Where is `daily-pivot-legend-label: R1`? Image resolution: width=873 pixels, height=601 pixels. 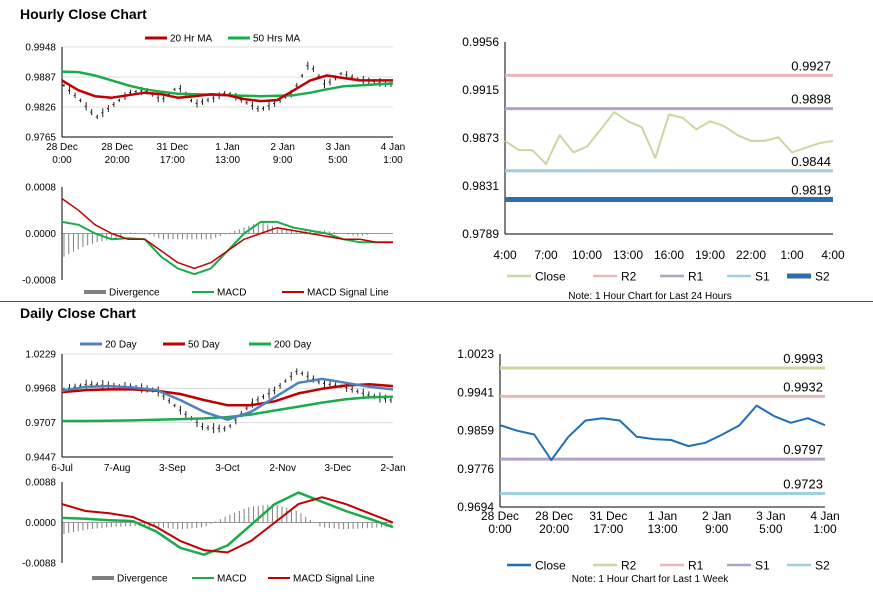
daily-pivot-legend-label: R1 is located at coordinates (696, 566).